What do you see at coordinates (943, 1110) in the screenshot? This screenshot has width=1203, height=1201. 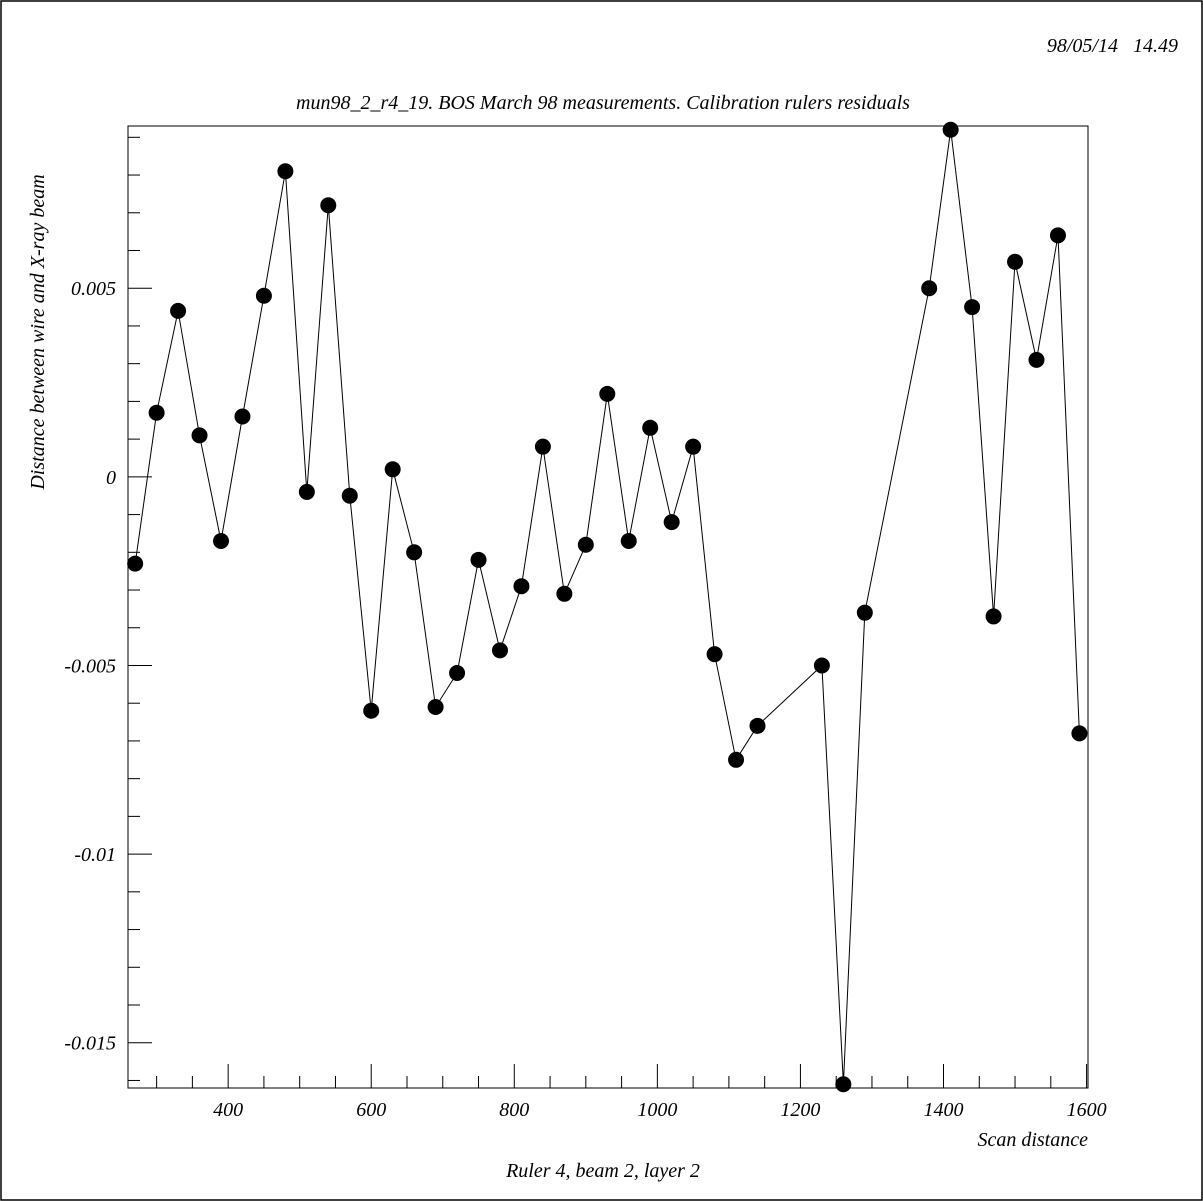 I see `x-tick-label: 1400` at bounding box center [943, 1110].